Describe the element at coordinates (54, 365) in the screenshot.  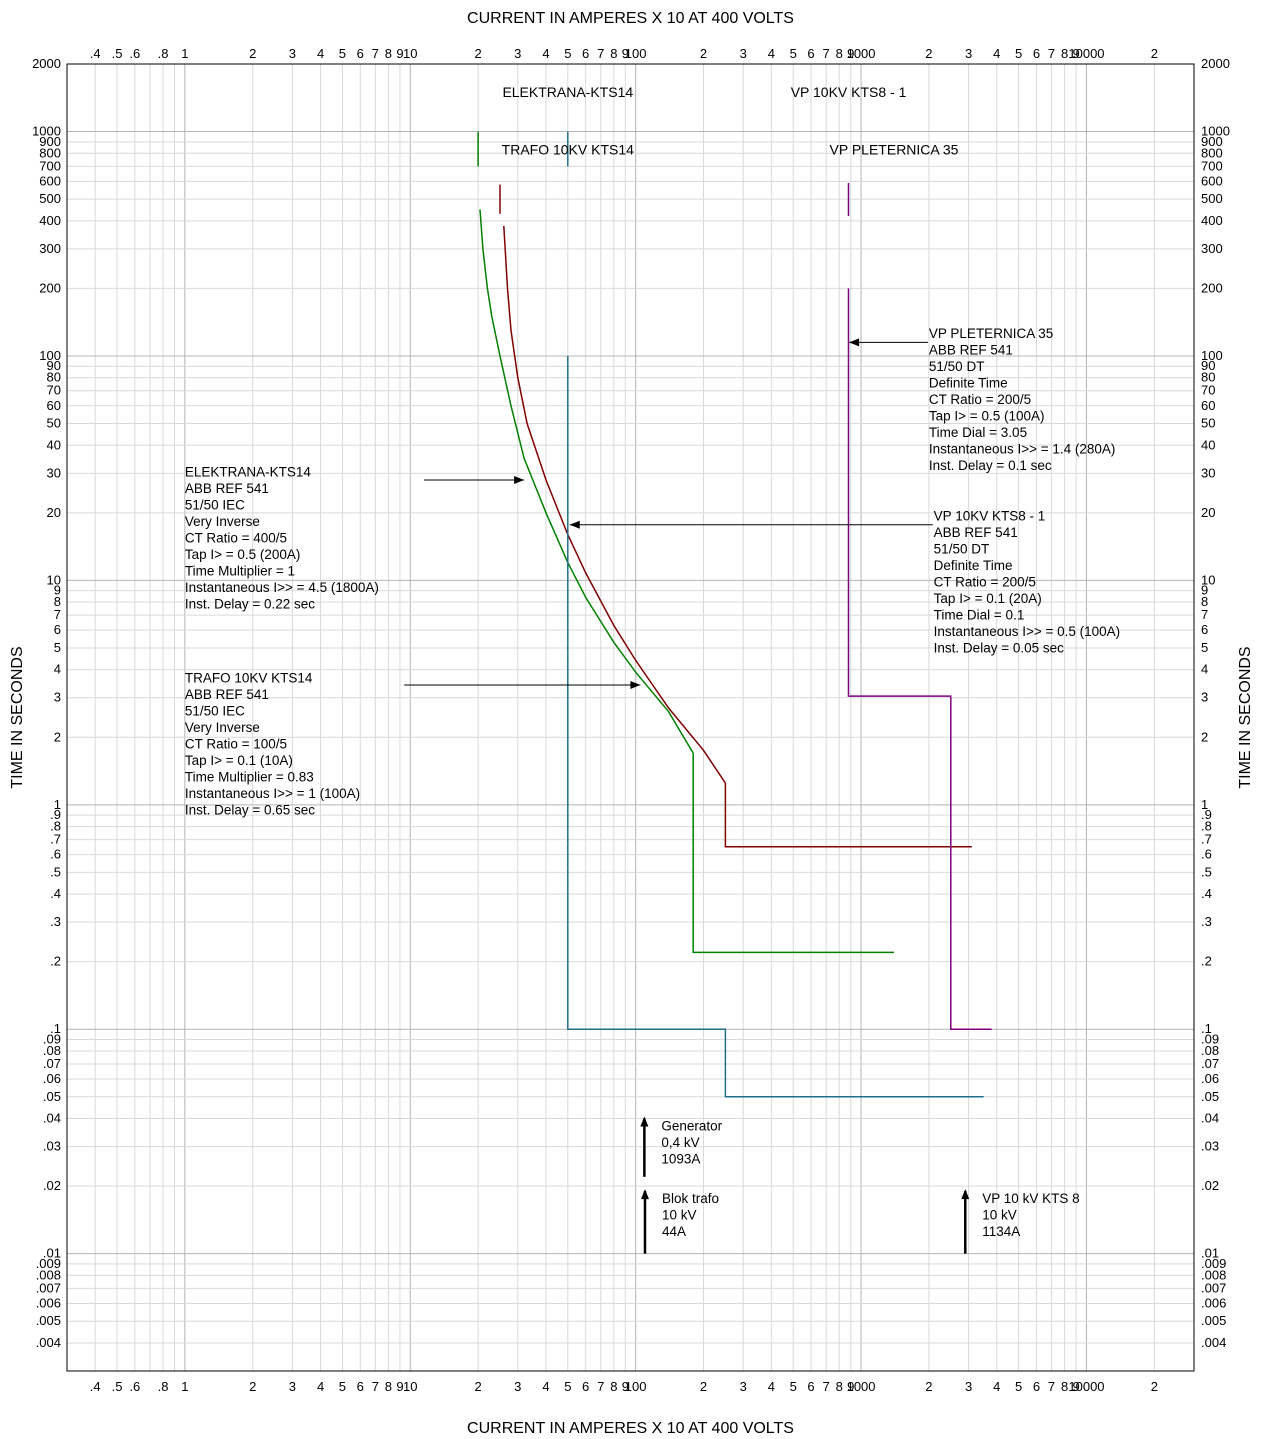
I see `y-tick-label-left: 90` at that location.